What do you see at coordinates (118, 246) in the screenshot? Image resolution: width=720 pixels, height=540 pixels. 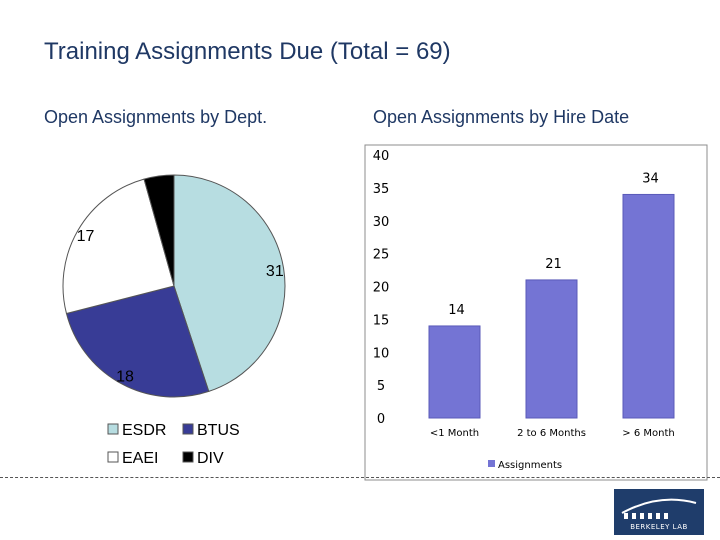 I see `pie-slice-eaei` at bounding box center [118, 246].